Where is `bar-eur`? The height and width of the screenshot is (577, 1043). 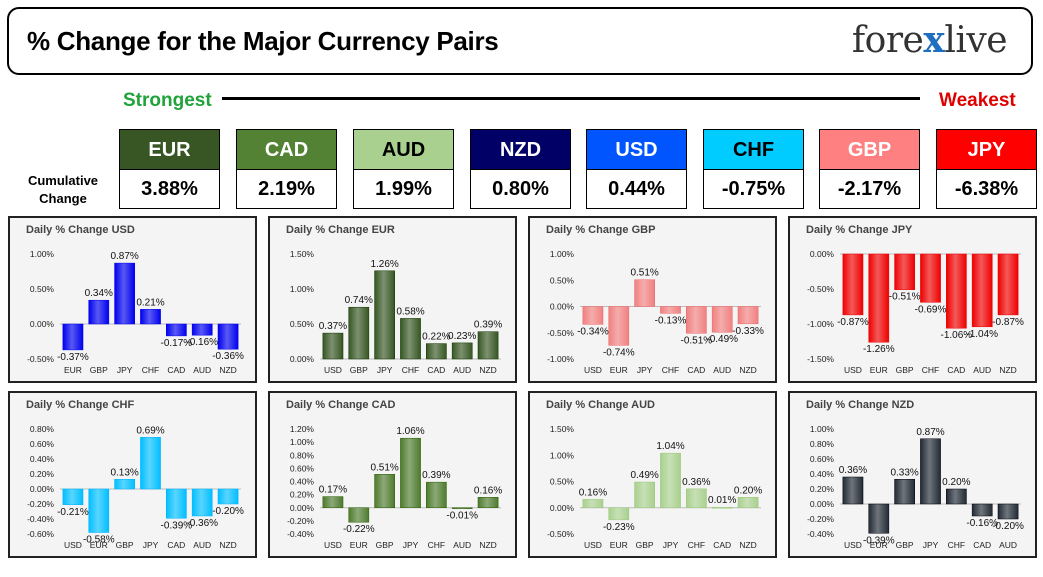 bar-eur is located at coordinates (879, 298).